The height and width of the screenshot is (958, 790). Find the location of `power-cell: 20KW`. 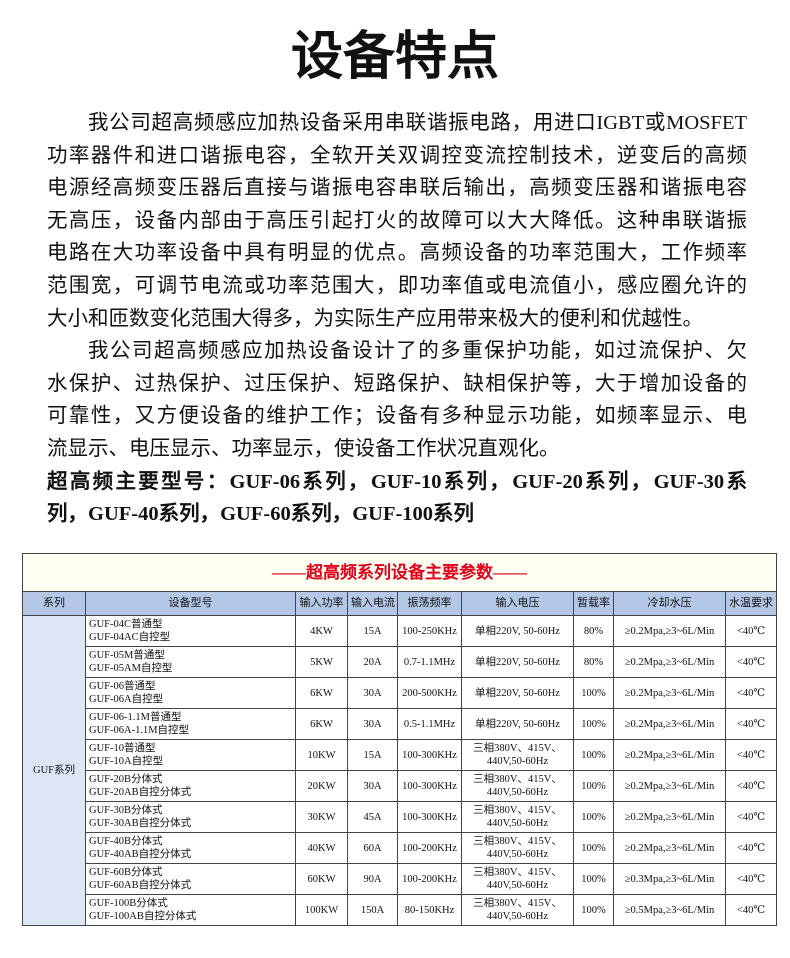

power-cell: 20KW is located at coordinates (321, 786).